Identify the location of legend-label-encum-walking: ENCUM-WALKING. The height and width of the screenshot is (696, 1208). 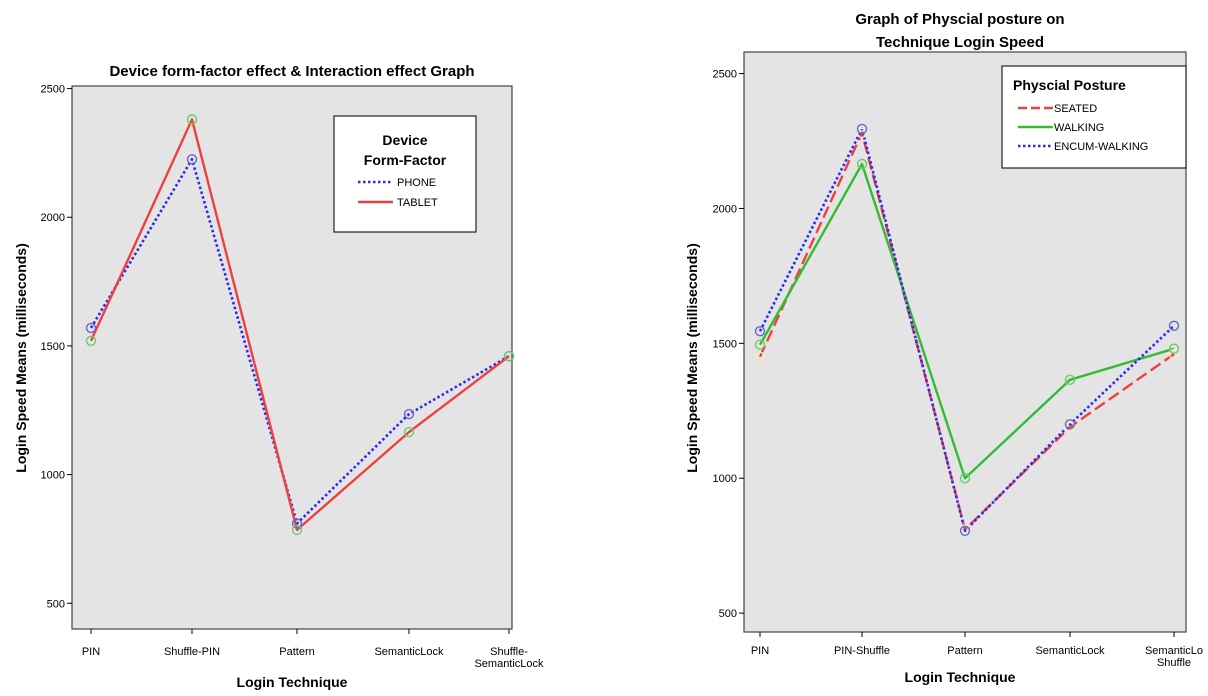
(1101, 147).